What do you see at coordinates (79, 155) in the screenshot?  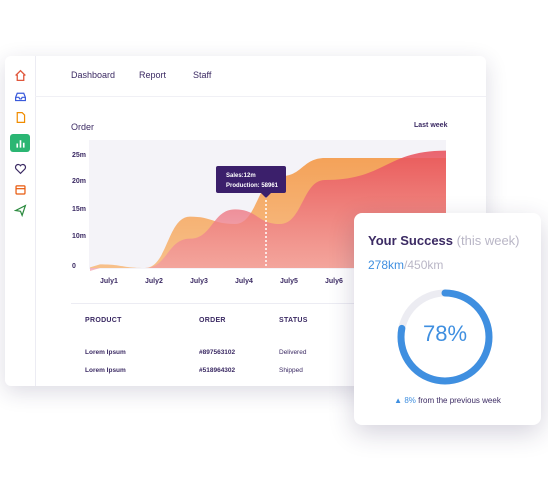 I see `y-tick-label: 25m` at bounding box center [79, 155].